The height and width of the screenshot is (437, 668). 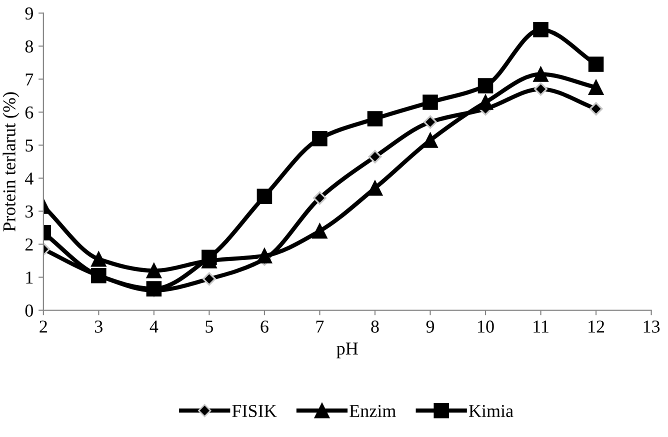 What do you see at coordinates (375, 326) in the screenshot?
I see `x-tick-label: 8` at bounding box center [375, 326].